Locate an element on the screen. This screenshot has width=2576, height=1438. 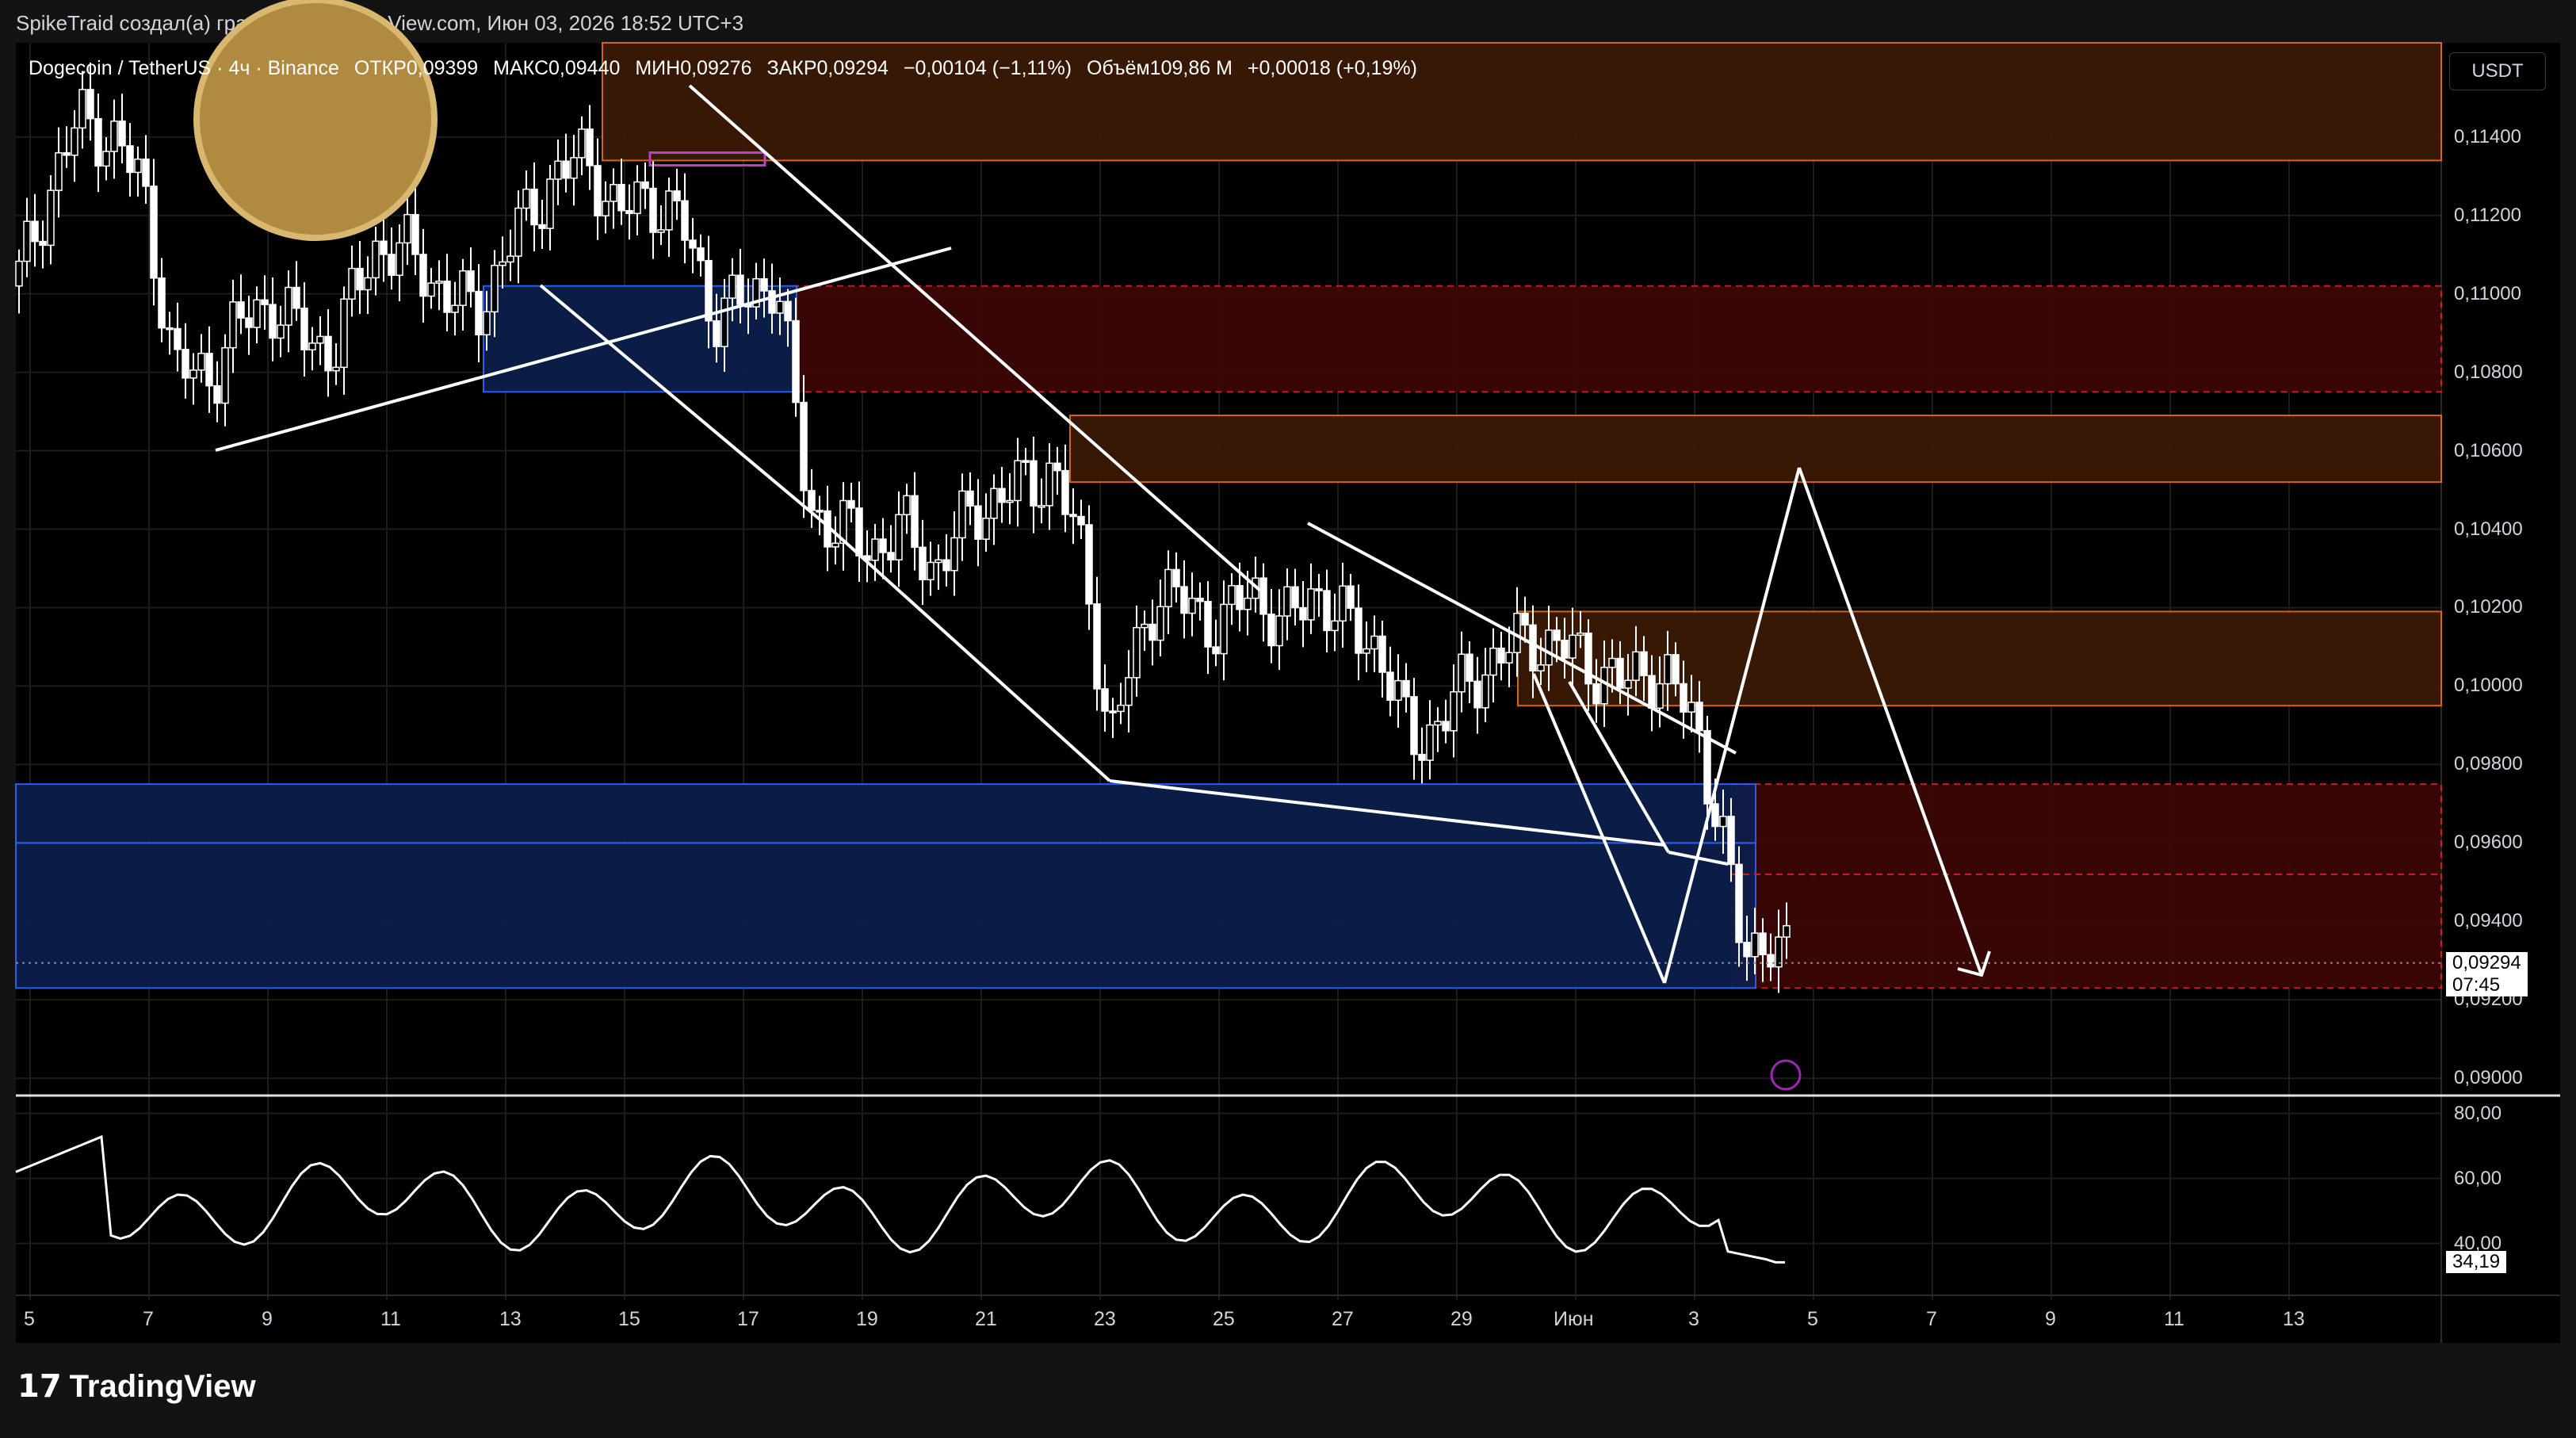
alert-bolt-icon is located at coordinates (1786, 1075).